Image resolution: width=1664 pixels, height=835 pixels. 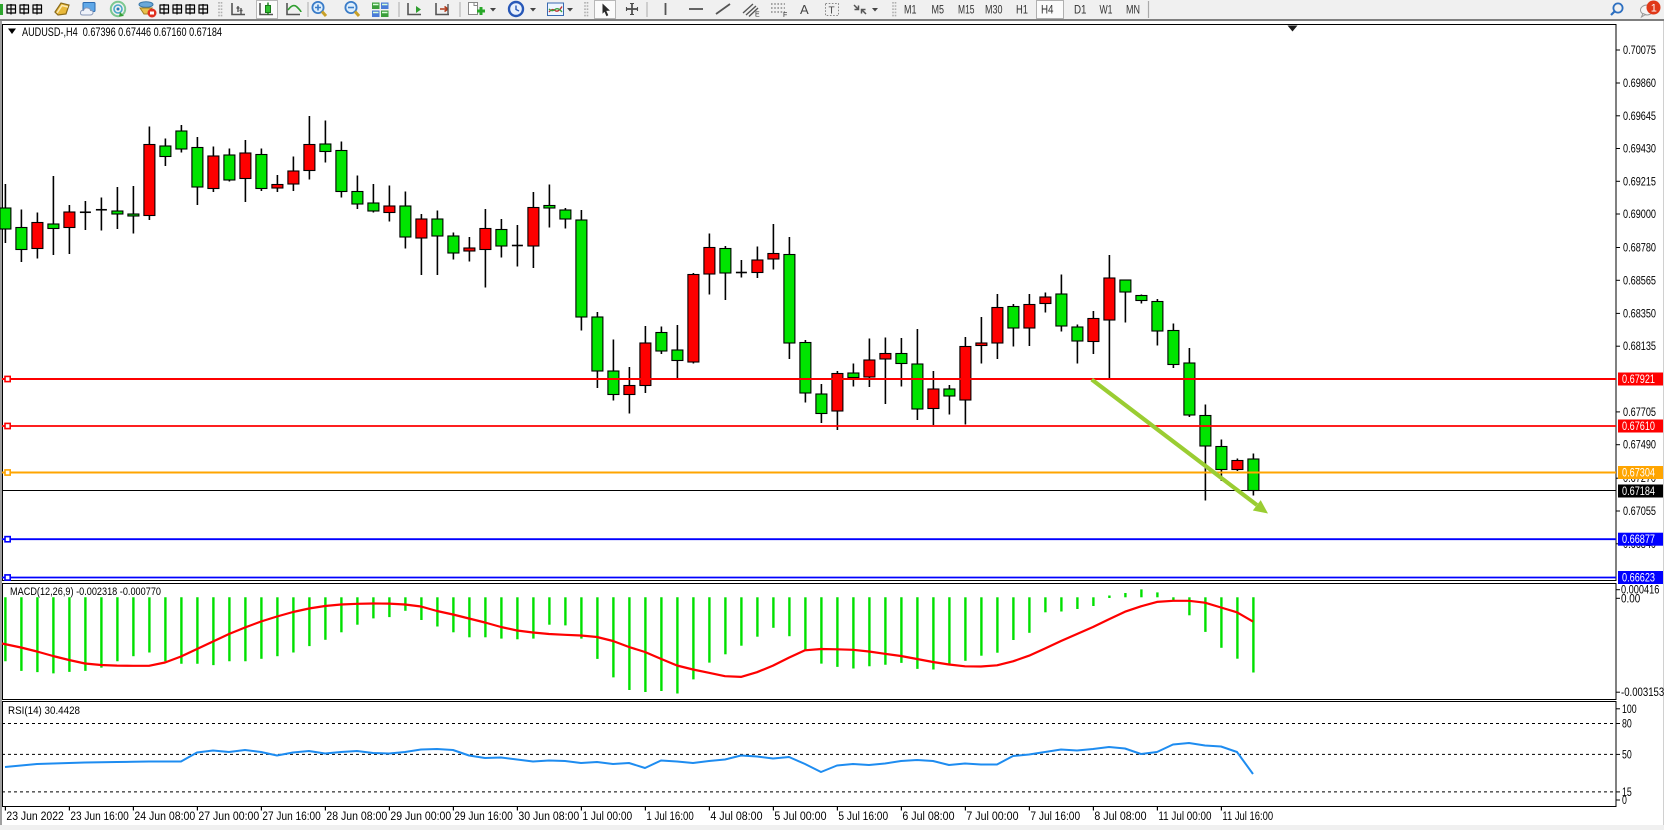 I want to click on svg-text: 27 Jun 16:00, so click(x=291, y=817).